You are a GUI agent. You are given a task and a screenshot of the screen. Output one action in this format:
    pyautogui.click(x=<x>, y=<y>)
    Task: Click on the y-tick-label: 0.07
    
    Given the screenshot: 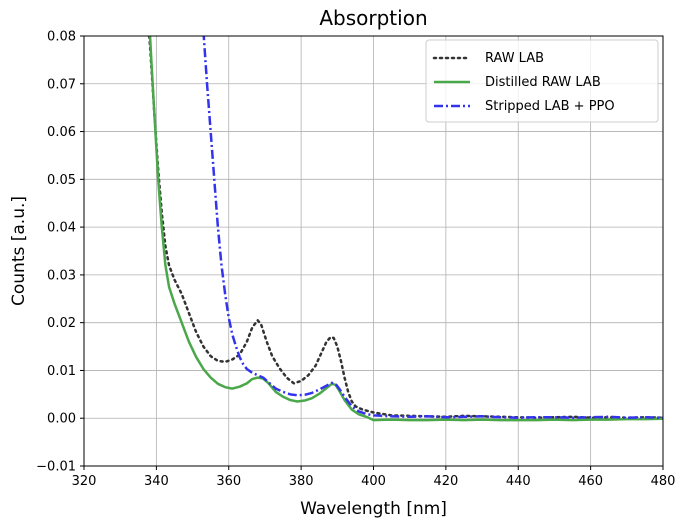 What is the action you would take?
    pyautogui.click(x=61, y=84)
    